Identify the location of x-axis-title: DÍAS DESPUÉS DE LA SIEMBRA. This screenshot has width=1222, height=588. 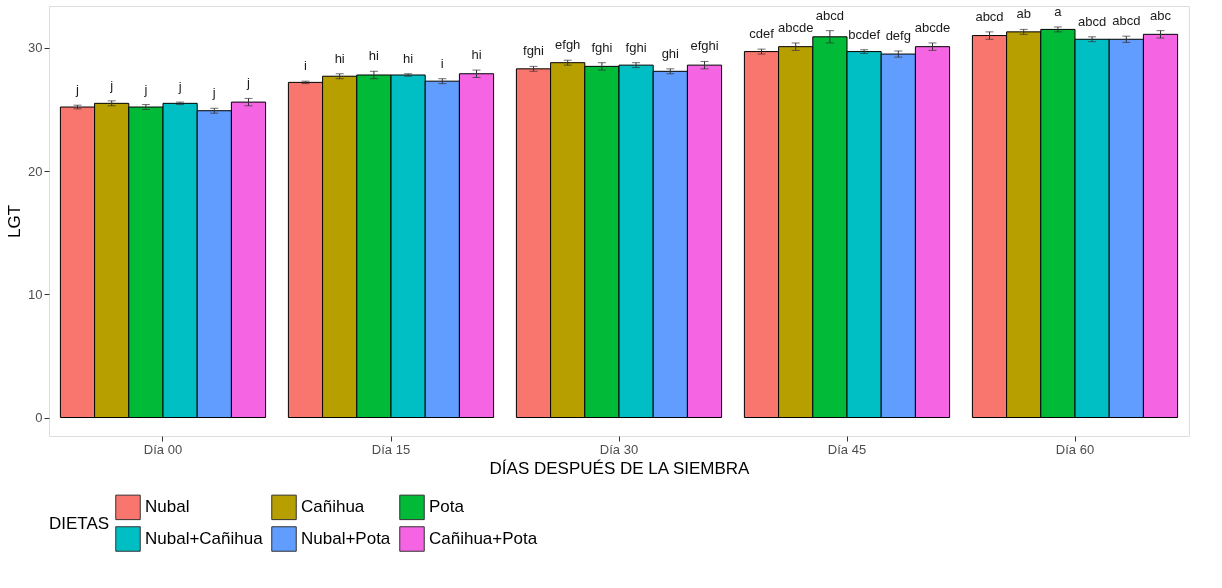
(620, 468).